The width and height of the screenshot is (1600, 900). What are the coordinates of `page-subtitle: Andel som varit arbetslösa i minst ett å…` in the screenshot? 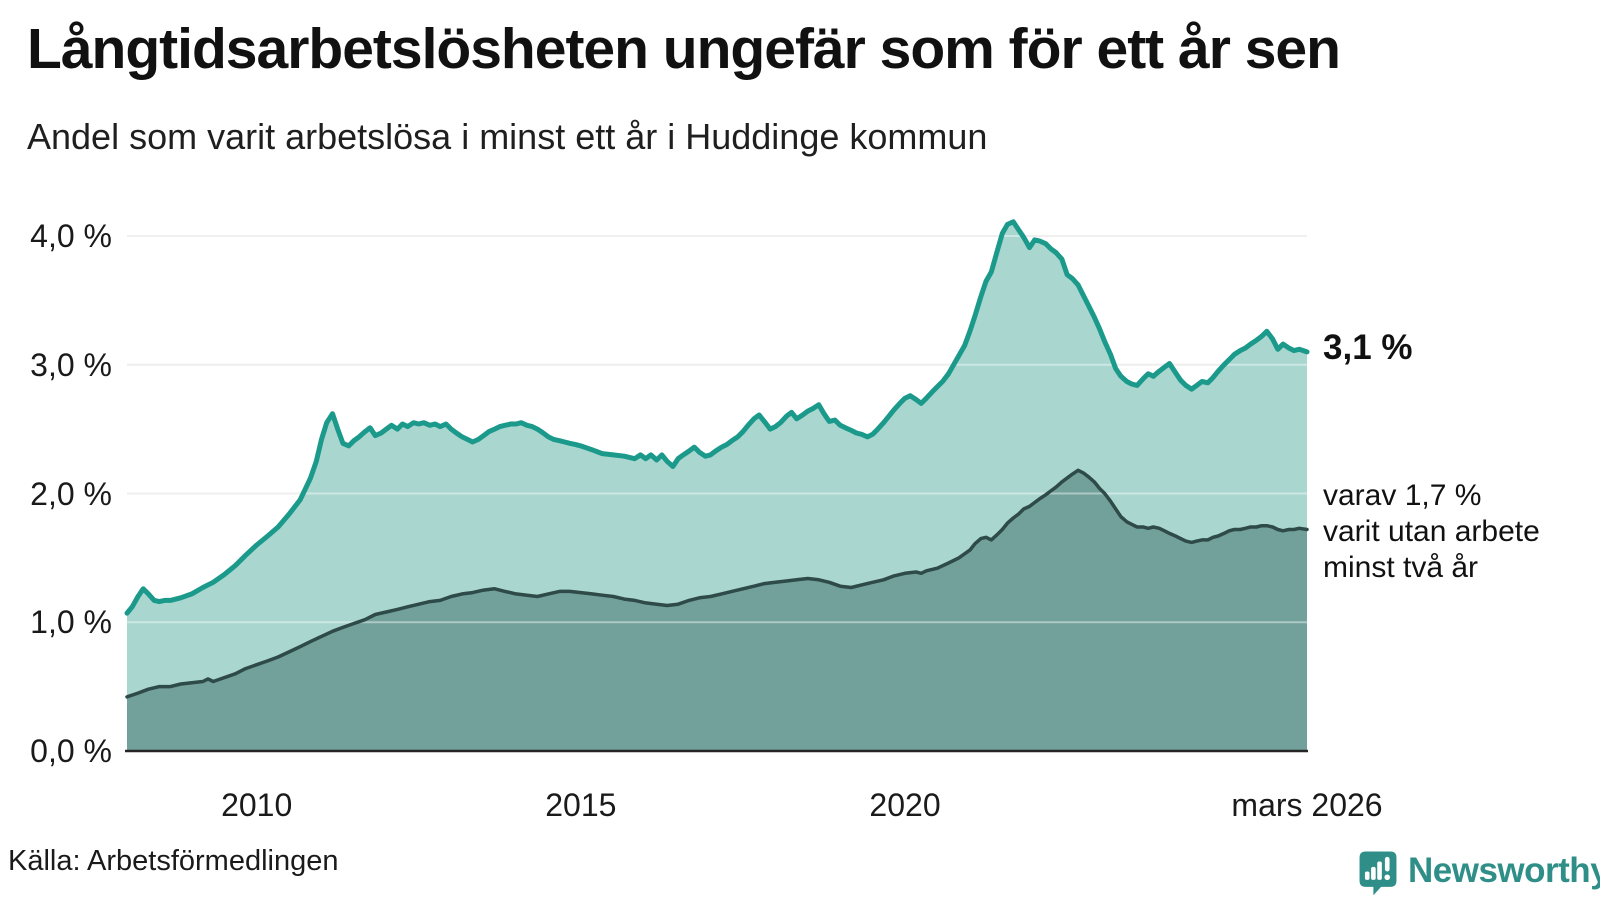 It's located at (507, 136).